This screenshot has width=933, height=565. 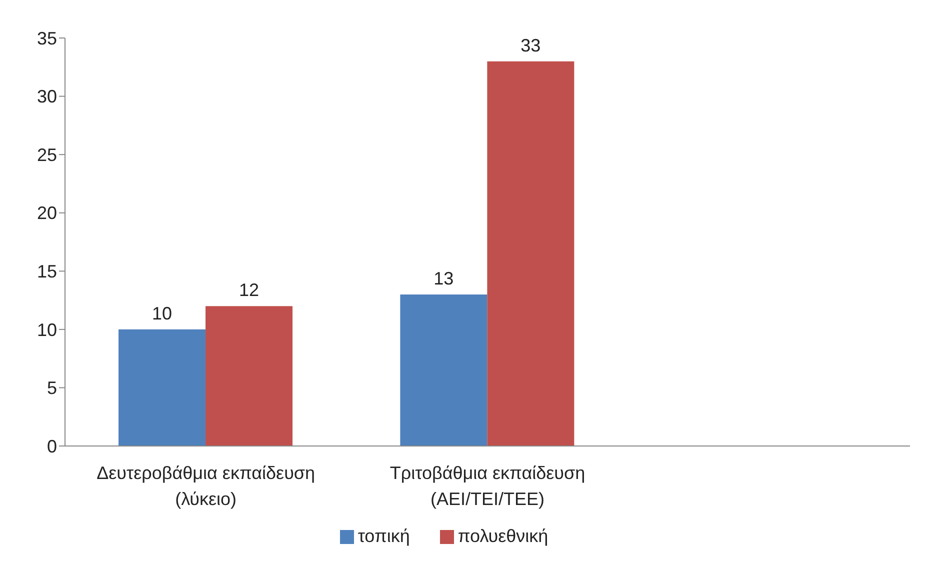 What do you see at coordinates (162, 313) in the screenshot?
I see `data-label: 10` at bounding box center [162, 313].